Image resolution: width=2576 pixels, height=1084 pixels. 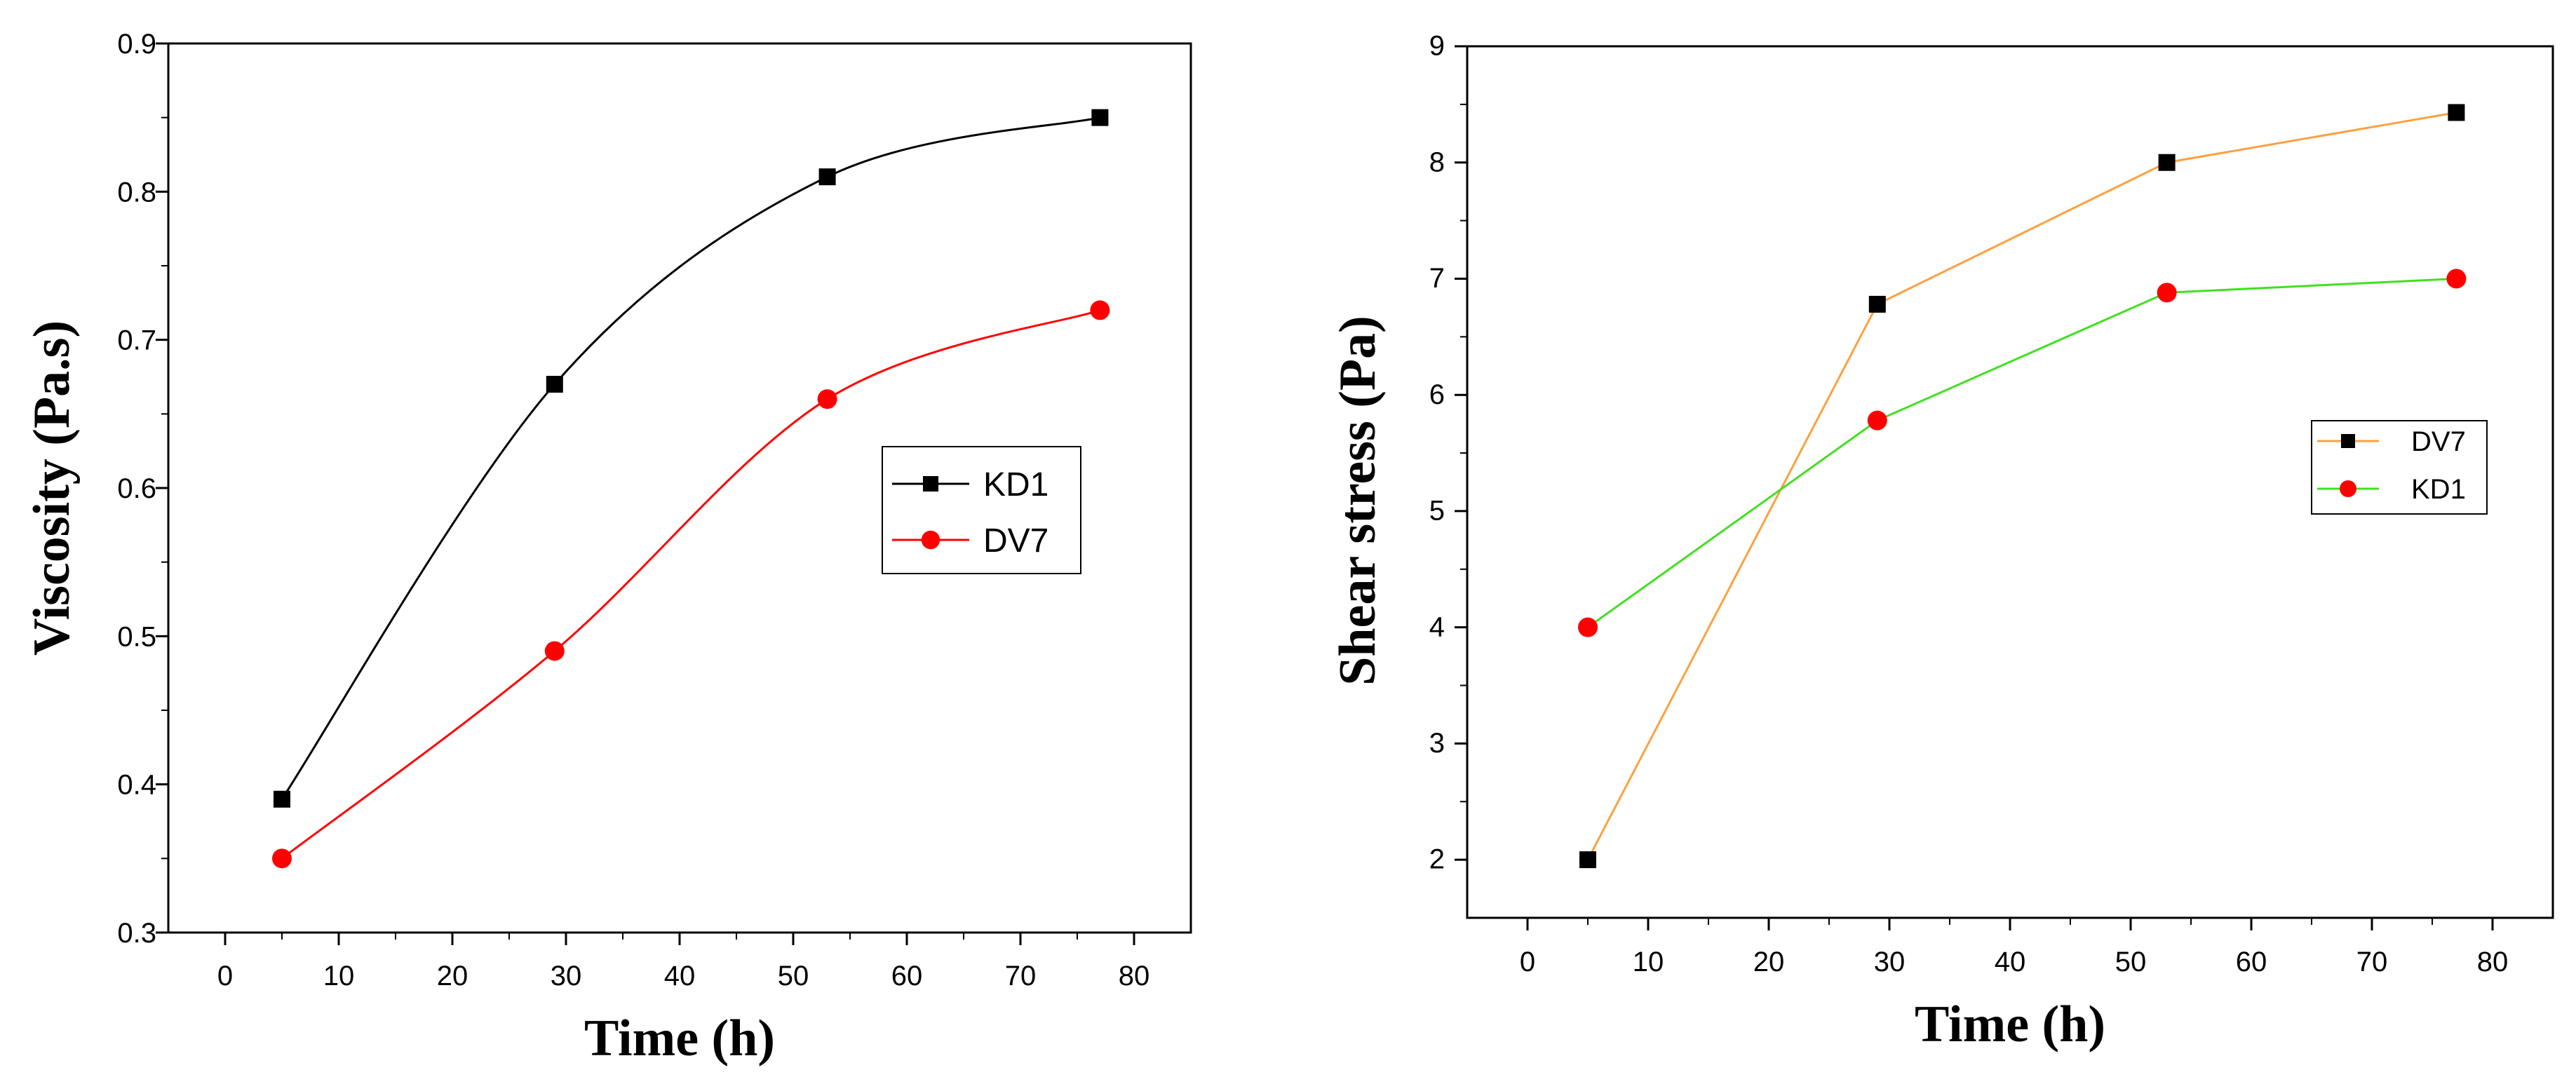 What do you see at coordinates (1358, 501) in the screenshot?
I see `y-axis-title: Shear stress (Pa)` at bounding box center [1358, 501].